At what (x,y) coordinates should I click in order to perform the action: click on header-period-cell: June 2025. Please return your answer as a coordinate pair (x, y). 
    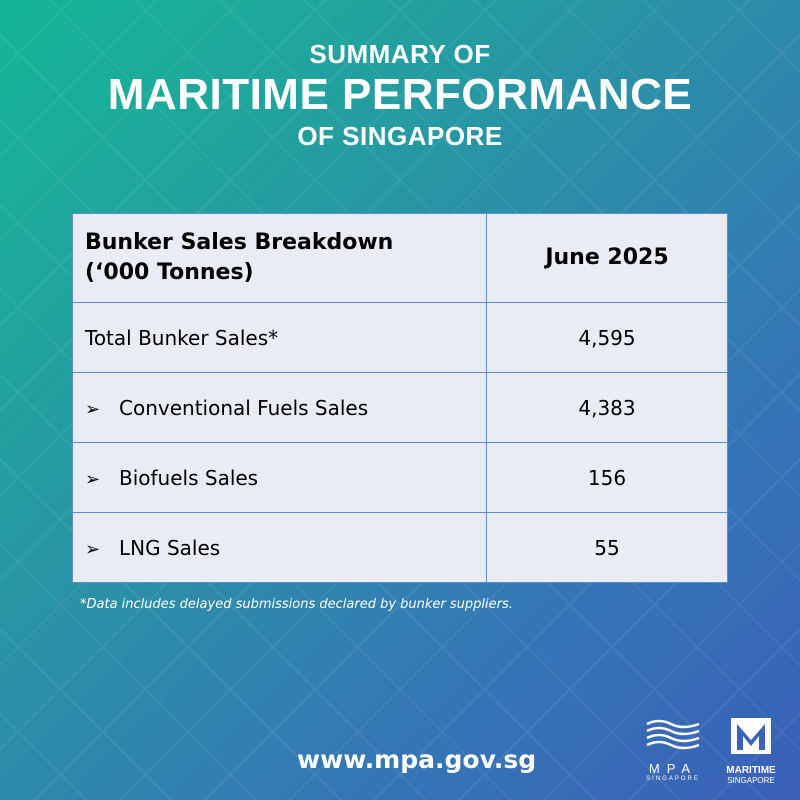
    Looking at the image, I should click on (607, 258).